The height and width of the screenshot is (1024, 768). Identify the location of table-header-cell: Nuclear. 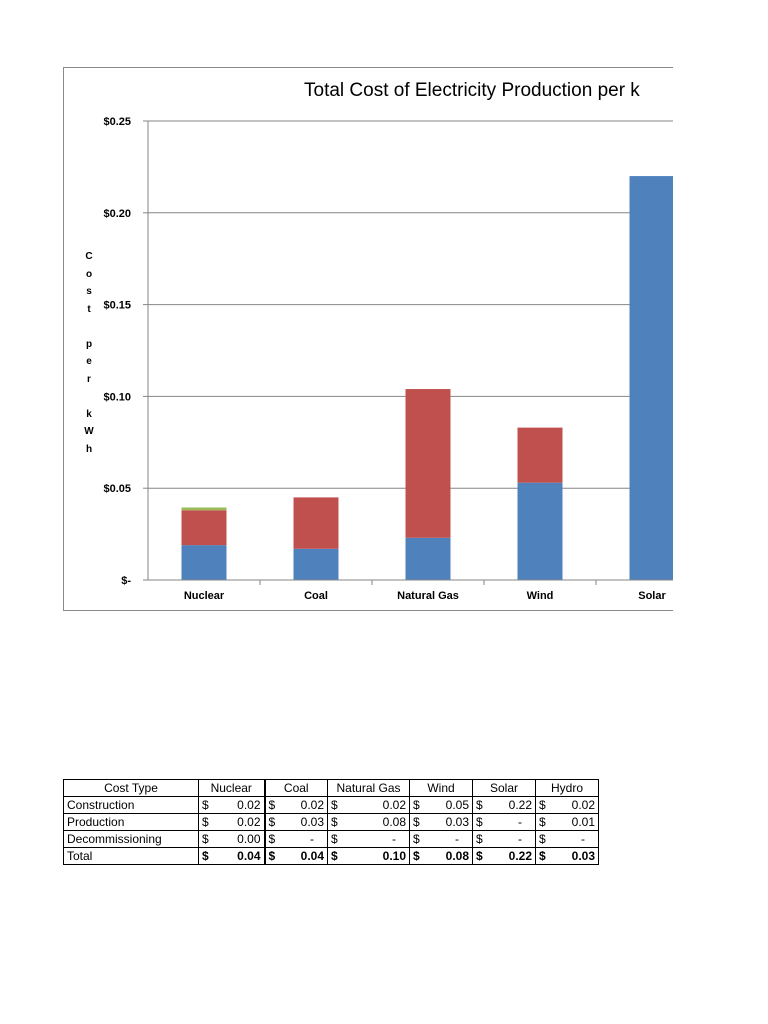
(231, 788).